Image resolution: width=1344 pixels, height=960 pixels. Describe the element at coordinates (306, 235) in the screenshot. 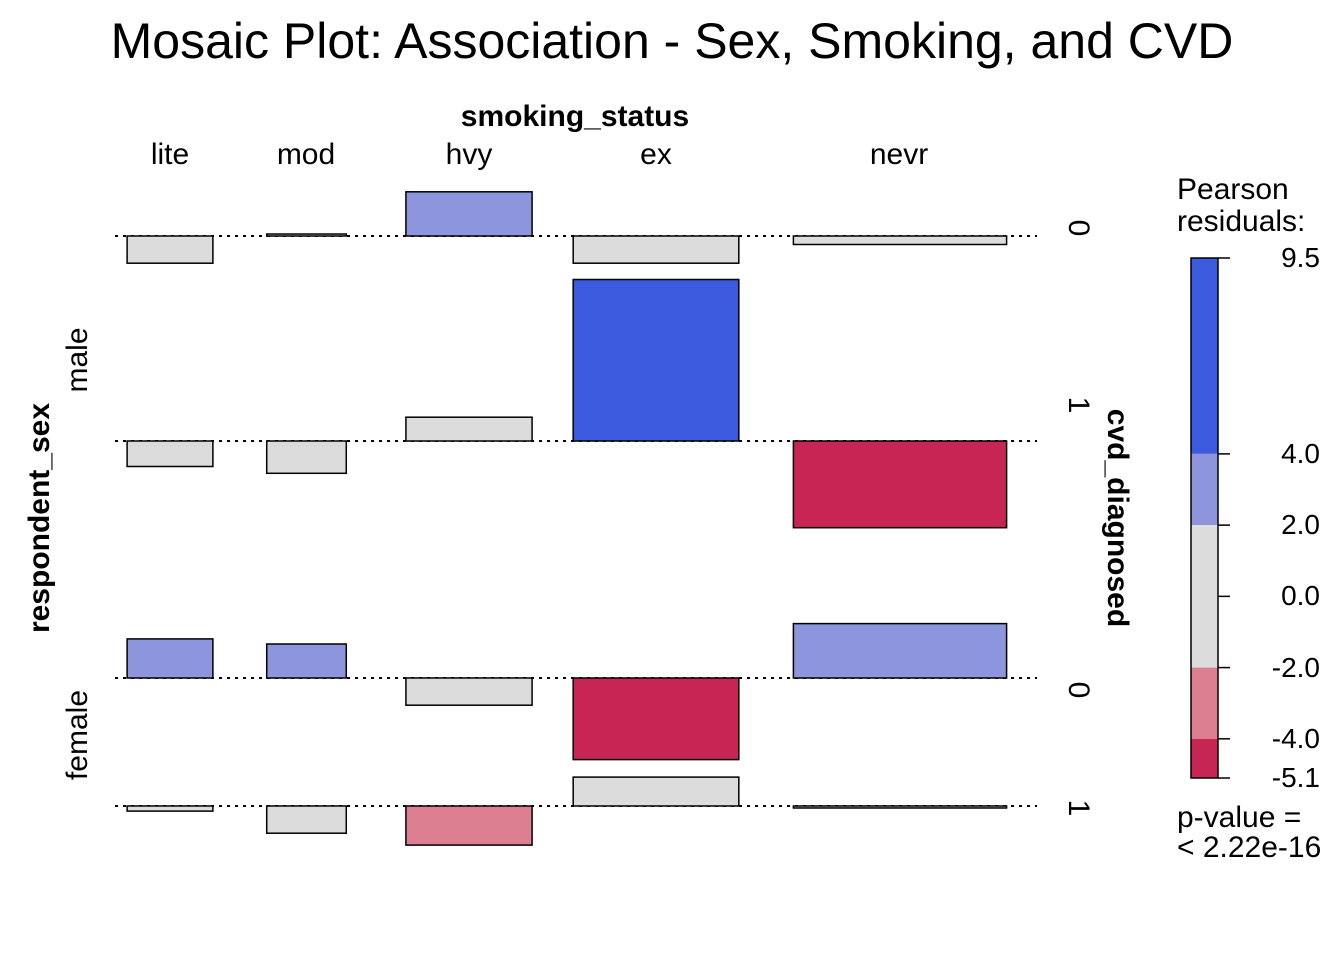

I see `residual-bar-male-cvd0-mod` at that location.